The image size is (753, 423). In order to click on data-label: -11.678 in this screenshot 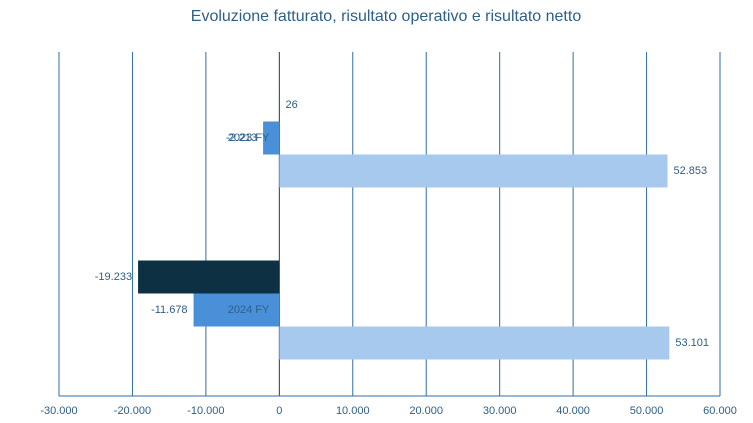, I will do `click(169, 310)`.